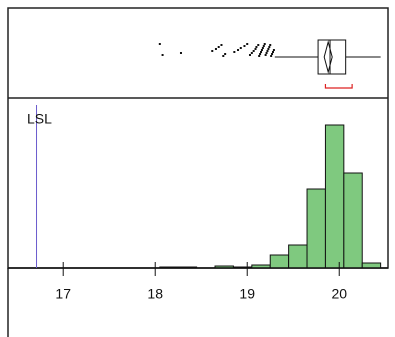 Image resolution: width=395 pixels, height=337 pixels. What do you see at coordinates (338, 86) in the screenshot?
I see `shortest-half` at bounding box center [338, 86].